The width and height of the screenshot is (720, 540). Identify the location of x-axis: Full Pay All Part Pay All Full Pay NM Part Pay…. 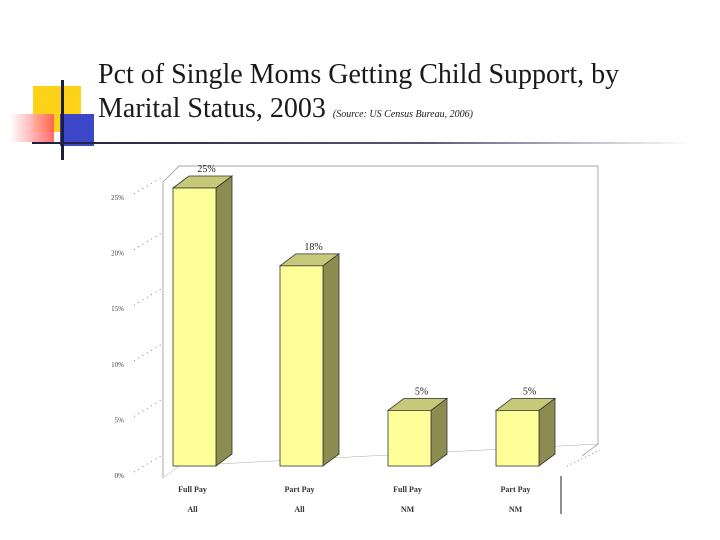
(354, 499).